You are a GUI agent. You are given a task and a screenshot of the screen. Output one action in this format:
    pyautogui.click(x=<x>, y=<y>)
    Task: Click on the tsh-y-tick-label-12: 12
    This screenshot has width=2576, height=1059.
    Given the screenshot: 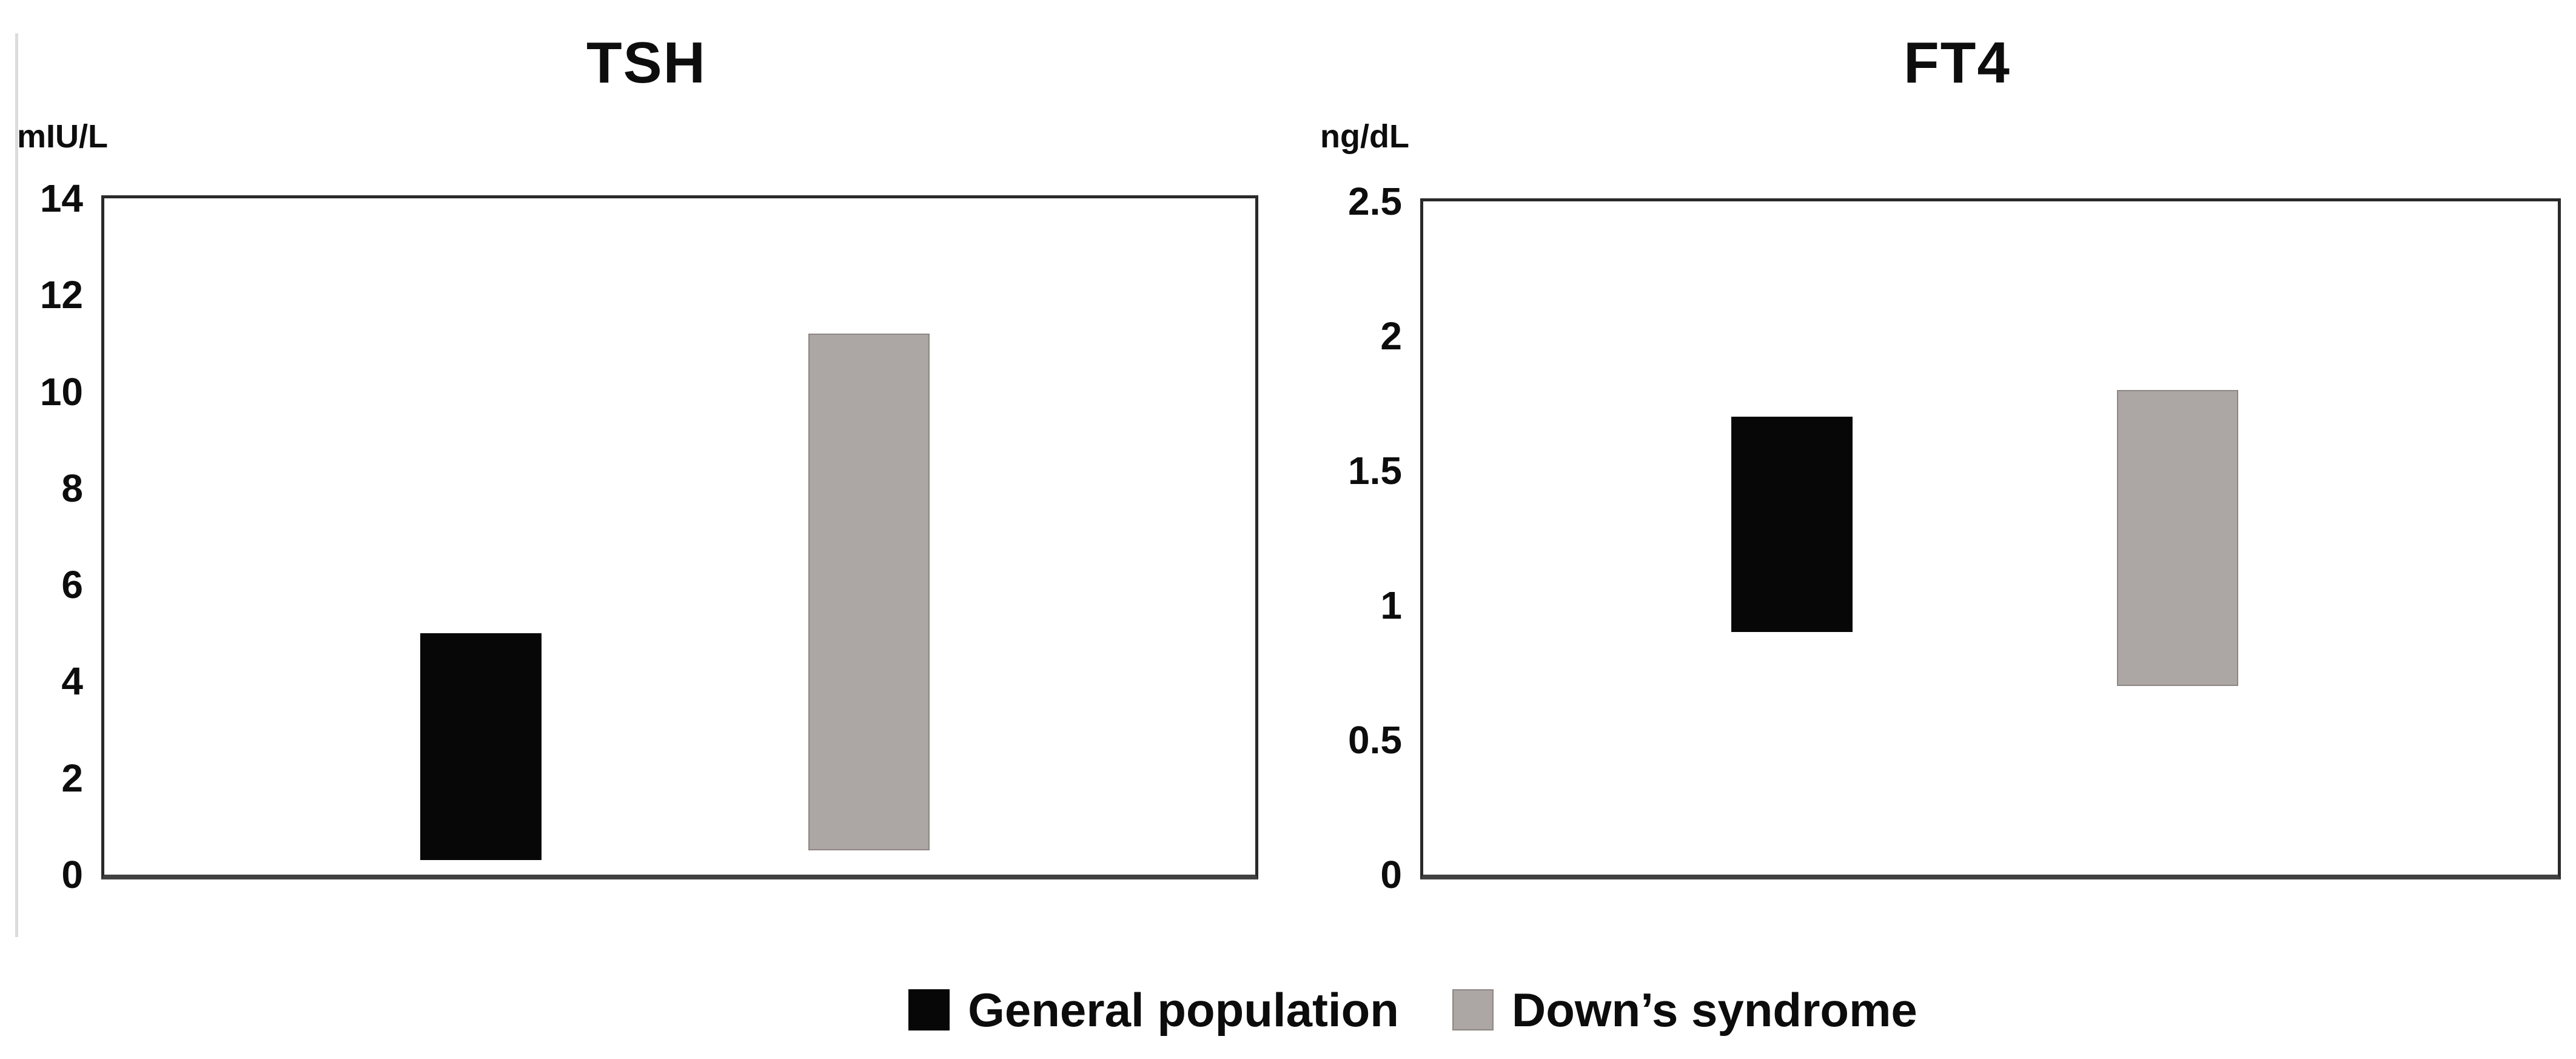 What is the action you would take?
    pyautogui.click(x=61, y=295)
    